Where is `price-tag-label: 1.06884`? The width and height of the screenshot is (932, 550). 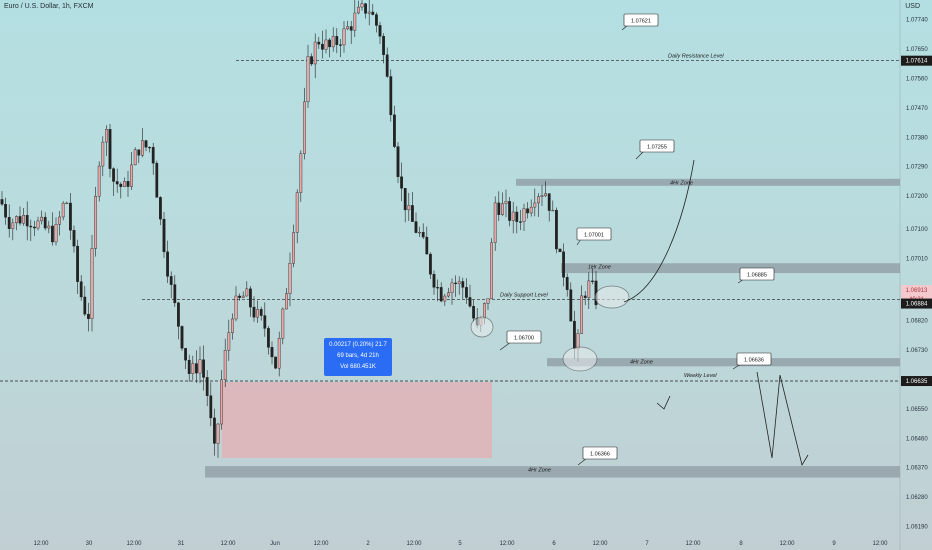
price-tag-label: 1.06884 is located at coordinates (917, 305).